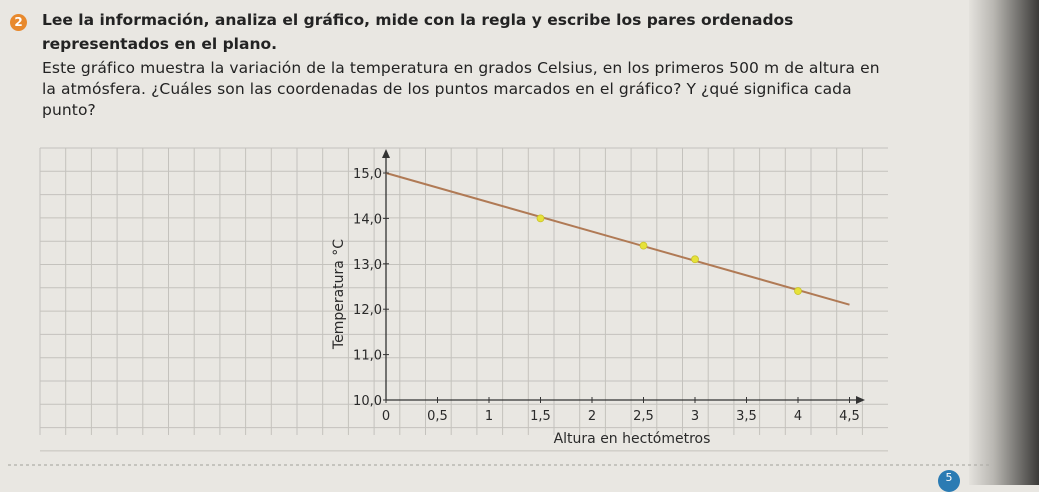  I want to click on y-tick-label: 13,0, so click(367, 265).